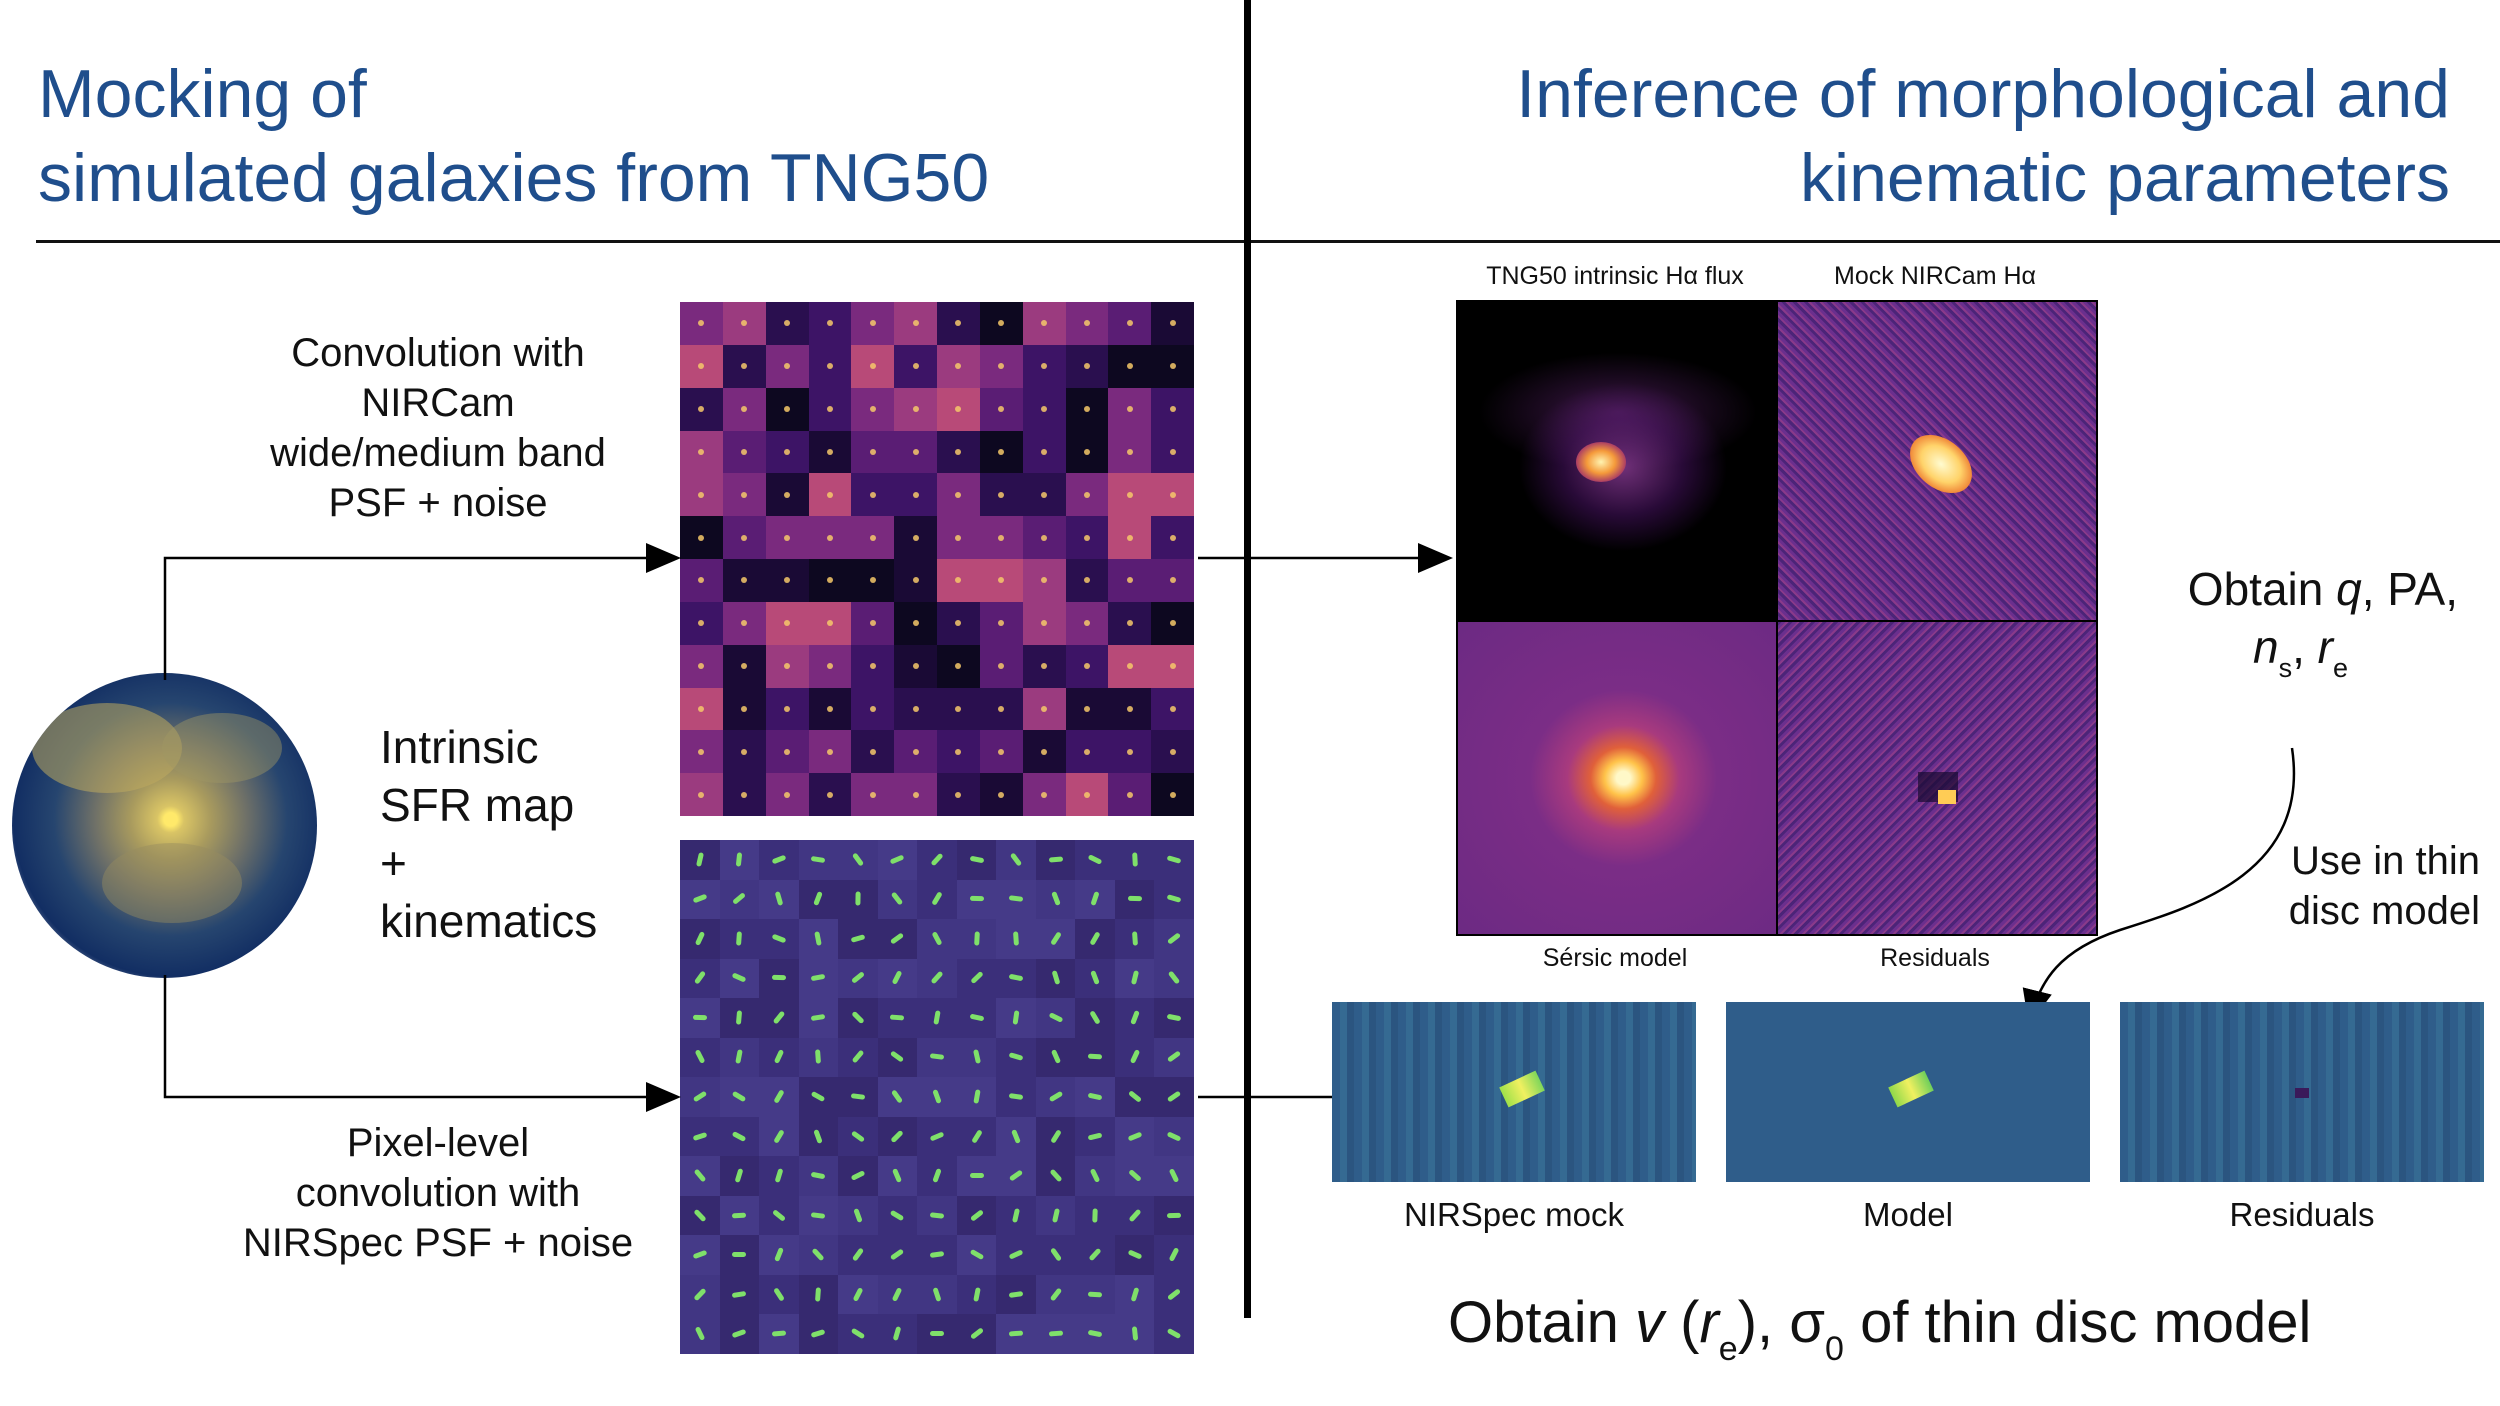 Image resolution: width=2500 pixels, height=1406 pixels. What do you see at coordinates (1880, 1329) in the screenshot?
I see `obtain-kin-params: Obtain v (re), σ0 of thin disc model` at bounding box center [1880, 1329].